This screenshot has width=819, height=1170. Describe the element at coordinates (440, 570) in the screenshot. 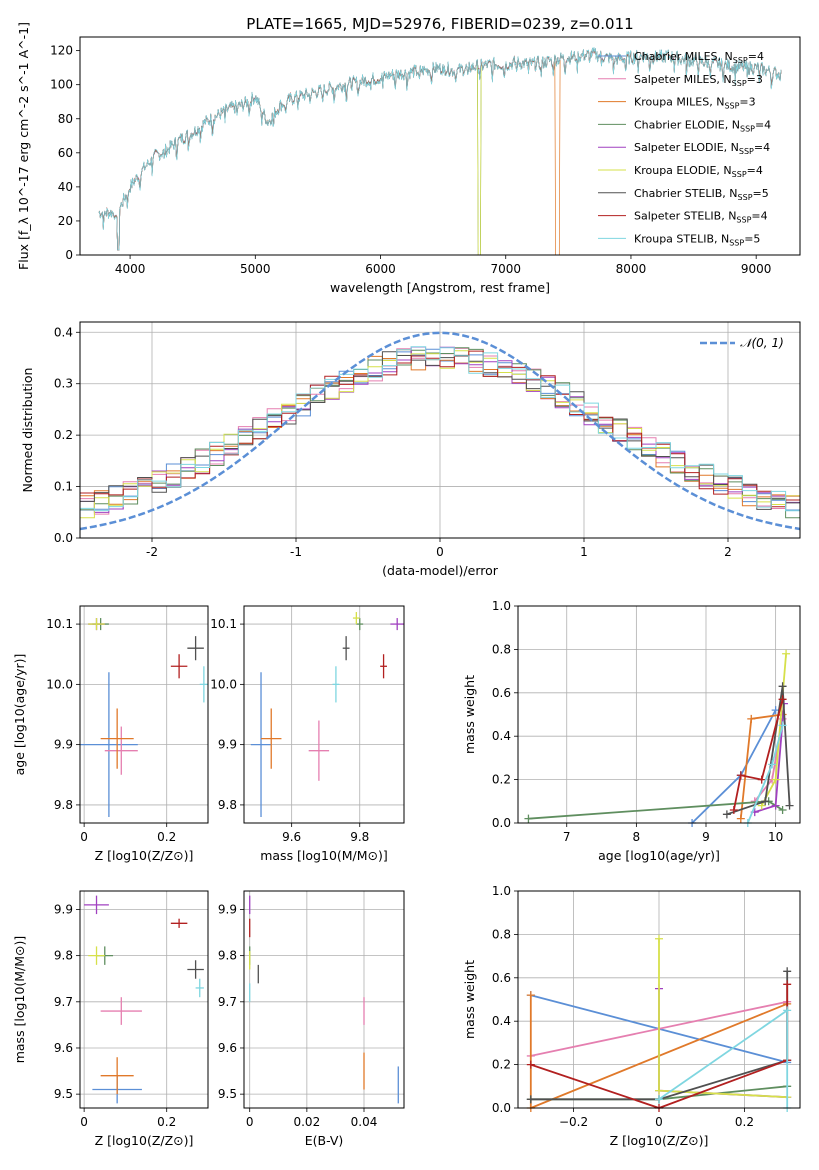

I see `x-axis-label: (data-model)/error` at that location.